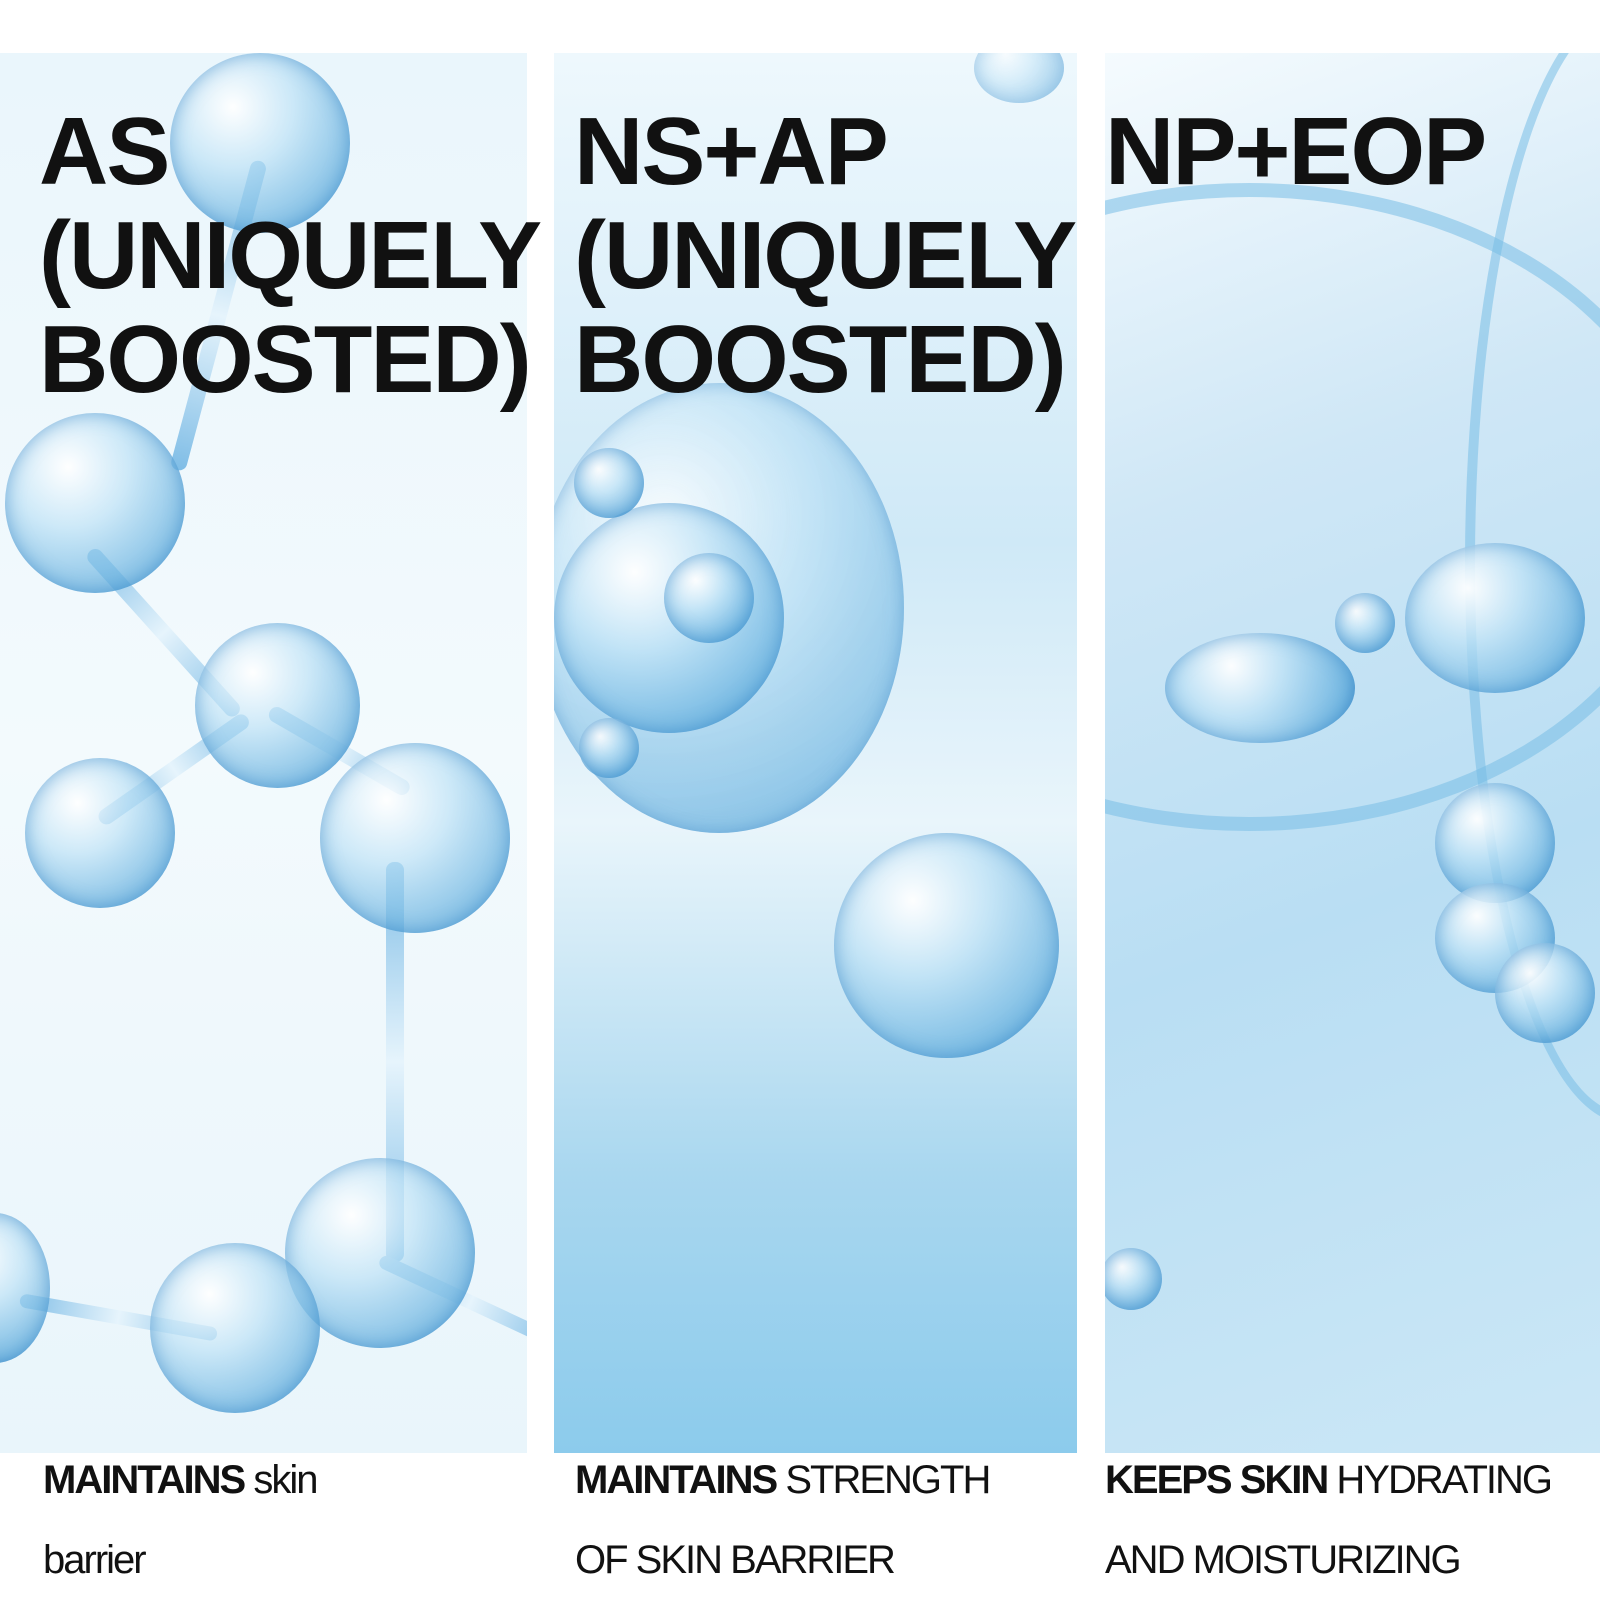  What do you see at coordinates (95, 1560) in the screenshot?
I see `caption-text: barrier` at bounding box center [95, 1560].